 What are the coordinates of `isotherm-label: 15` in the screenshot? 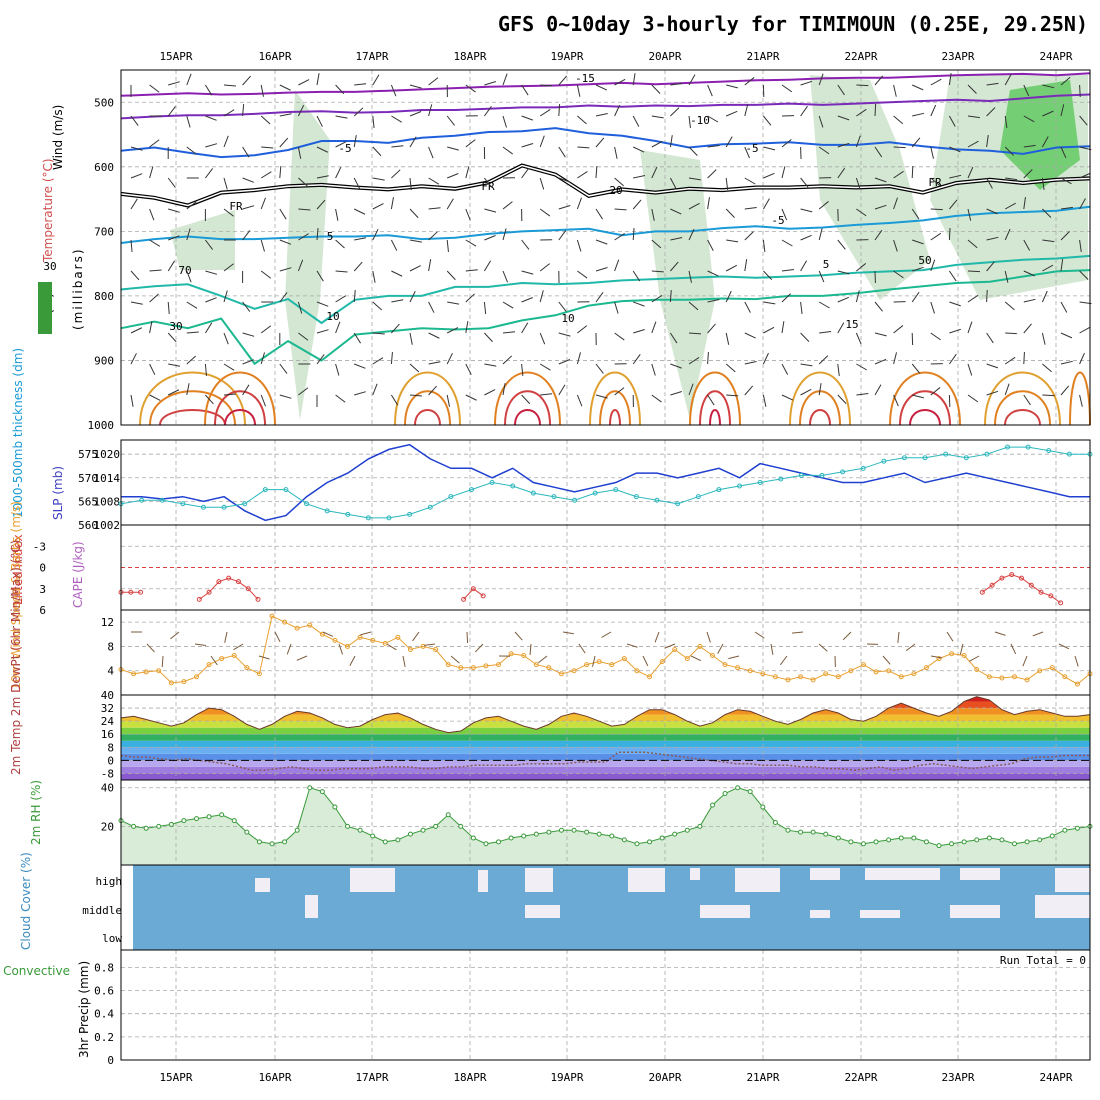 It's located at (851, 324).